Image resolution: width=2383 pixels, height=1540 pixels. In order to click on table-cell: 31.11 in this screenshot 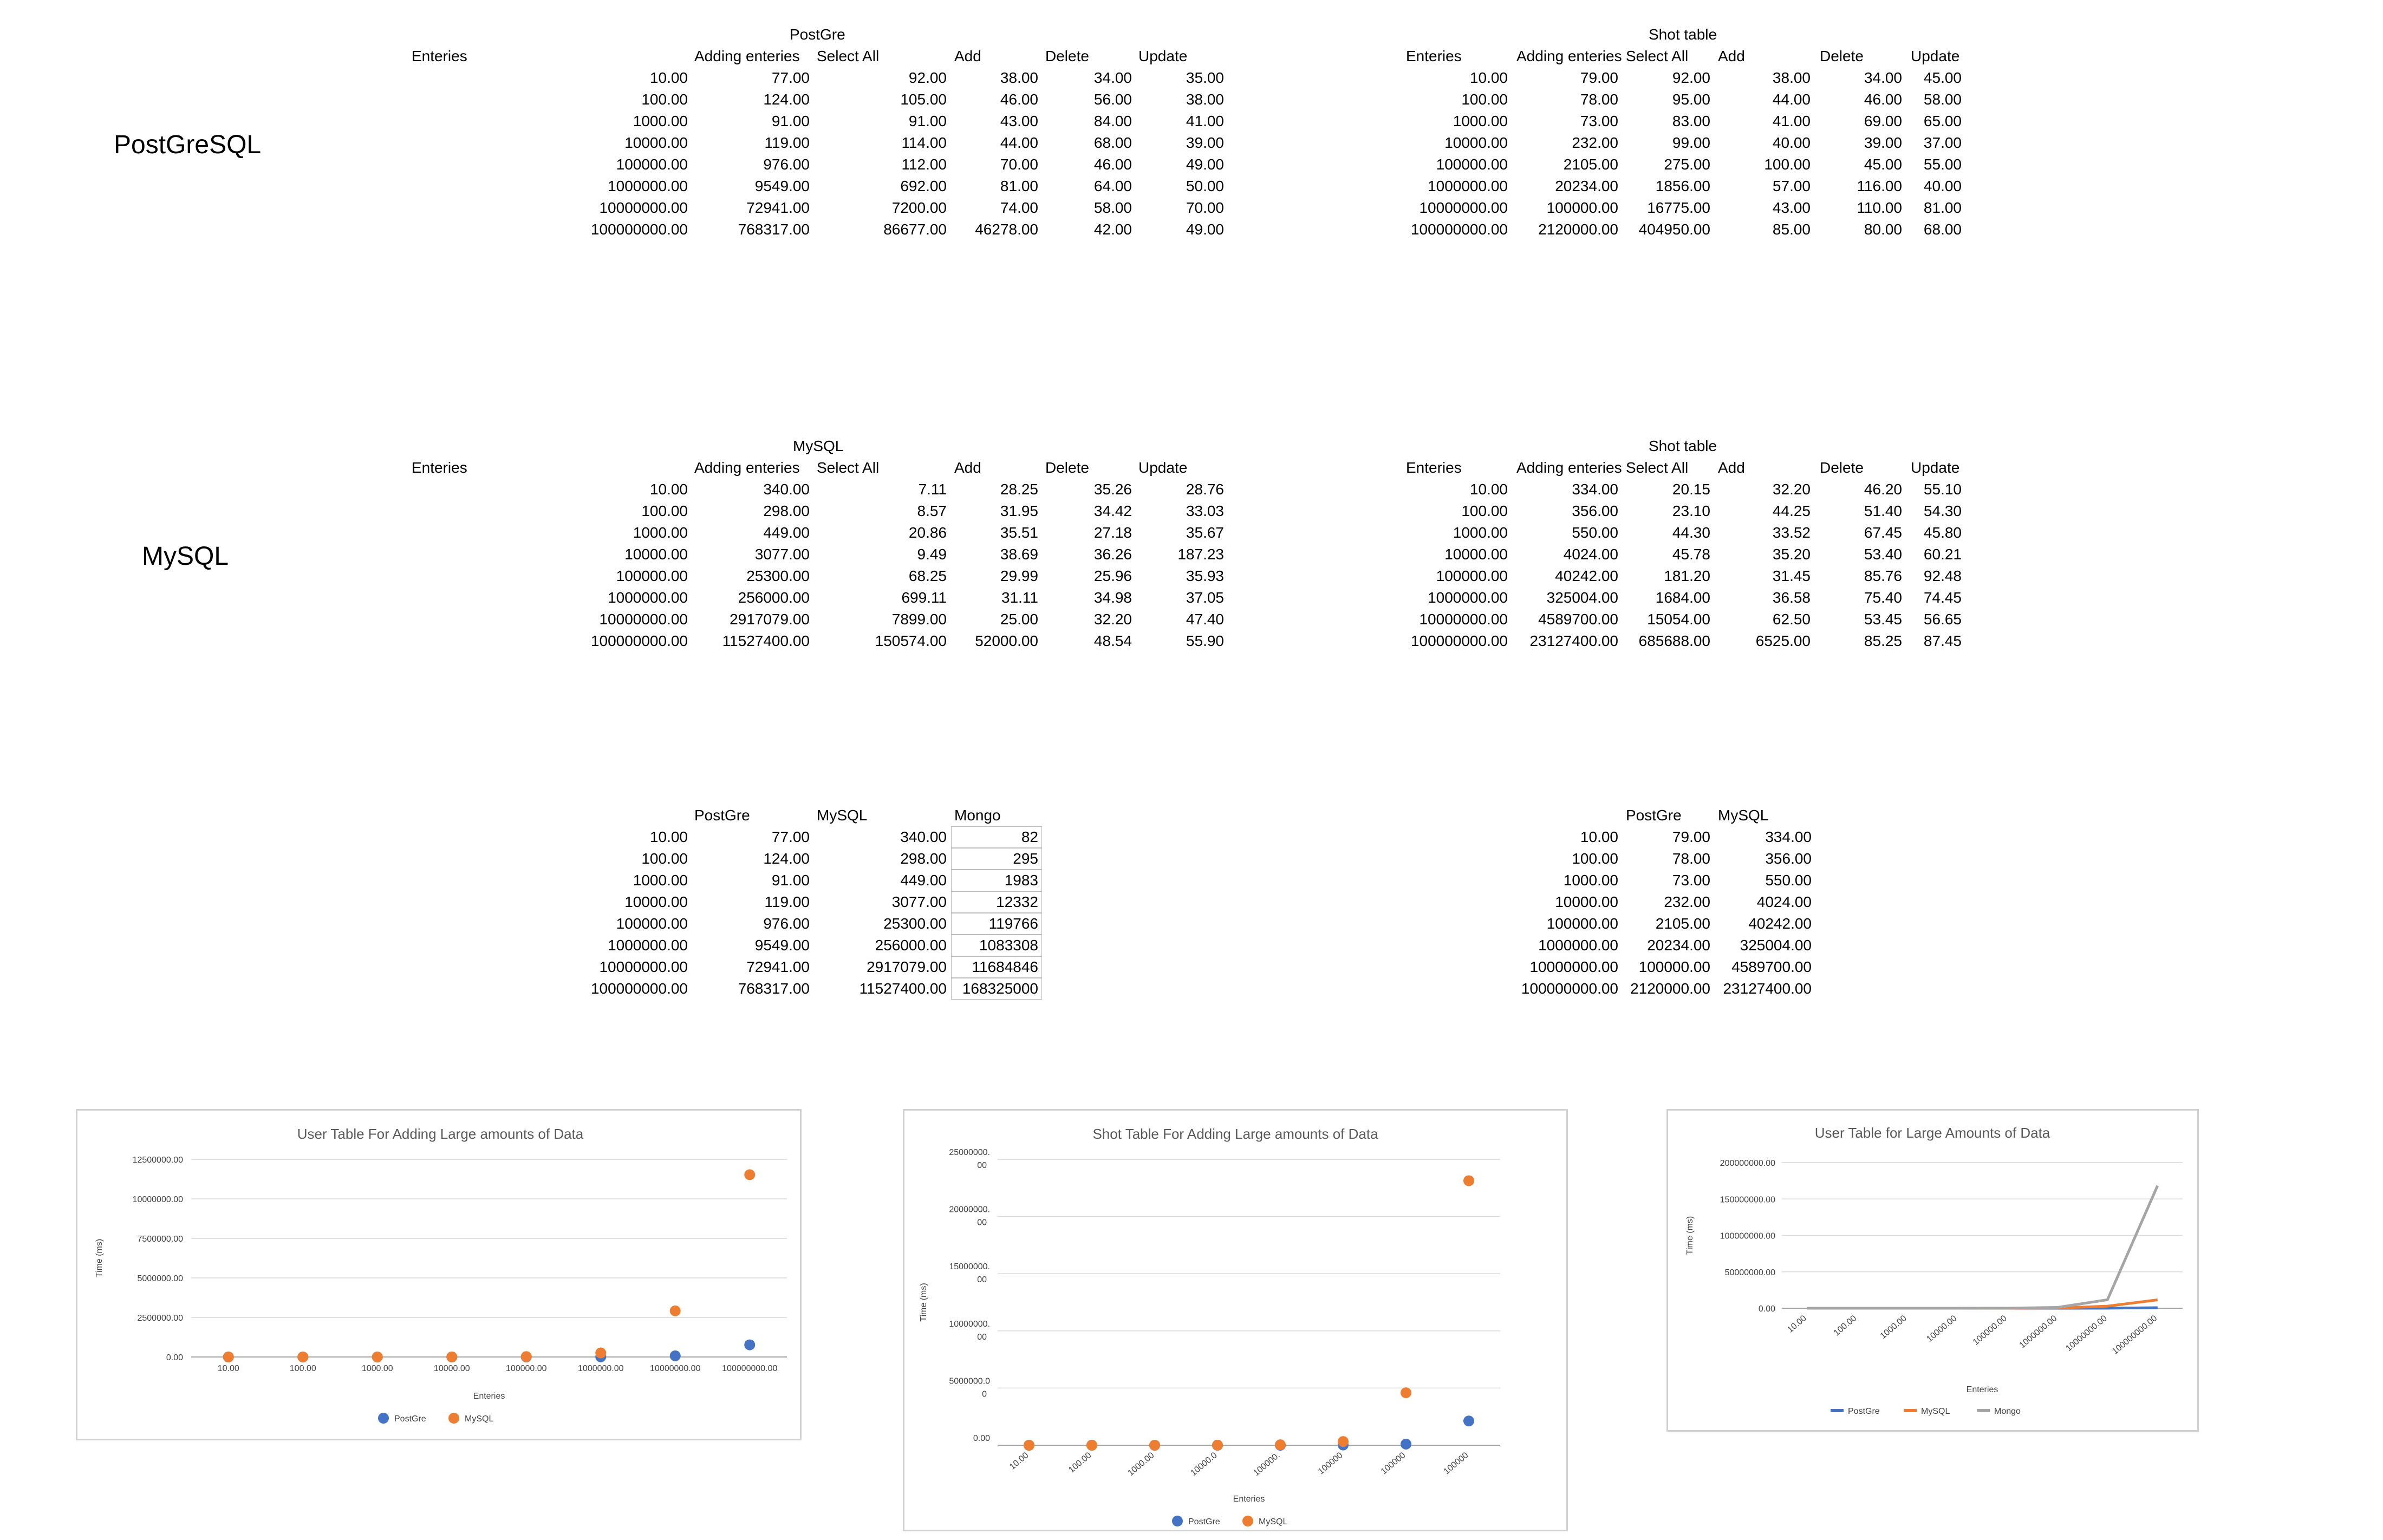, I will do `click(1020, 597)`.